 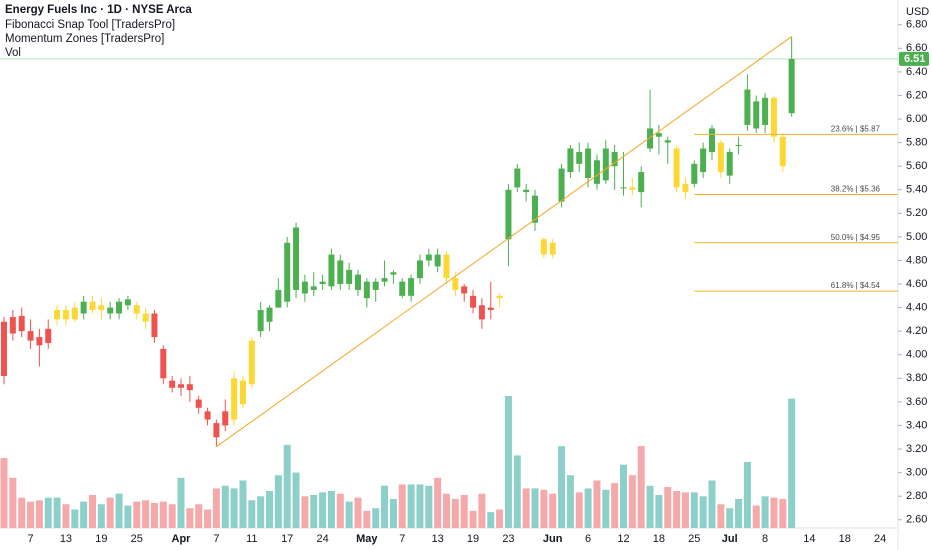 I want to click on indicator-label: Momentum Zones [TradersPro], so click(x=84, y=39).